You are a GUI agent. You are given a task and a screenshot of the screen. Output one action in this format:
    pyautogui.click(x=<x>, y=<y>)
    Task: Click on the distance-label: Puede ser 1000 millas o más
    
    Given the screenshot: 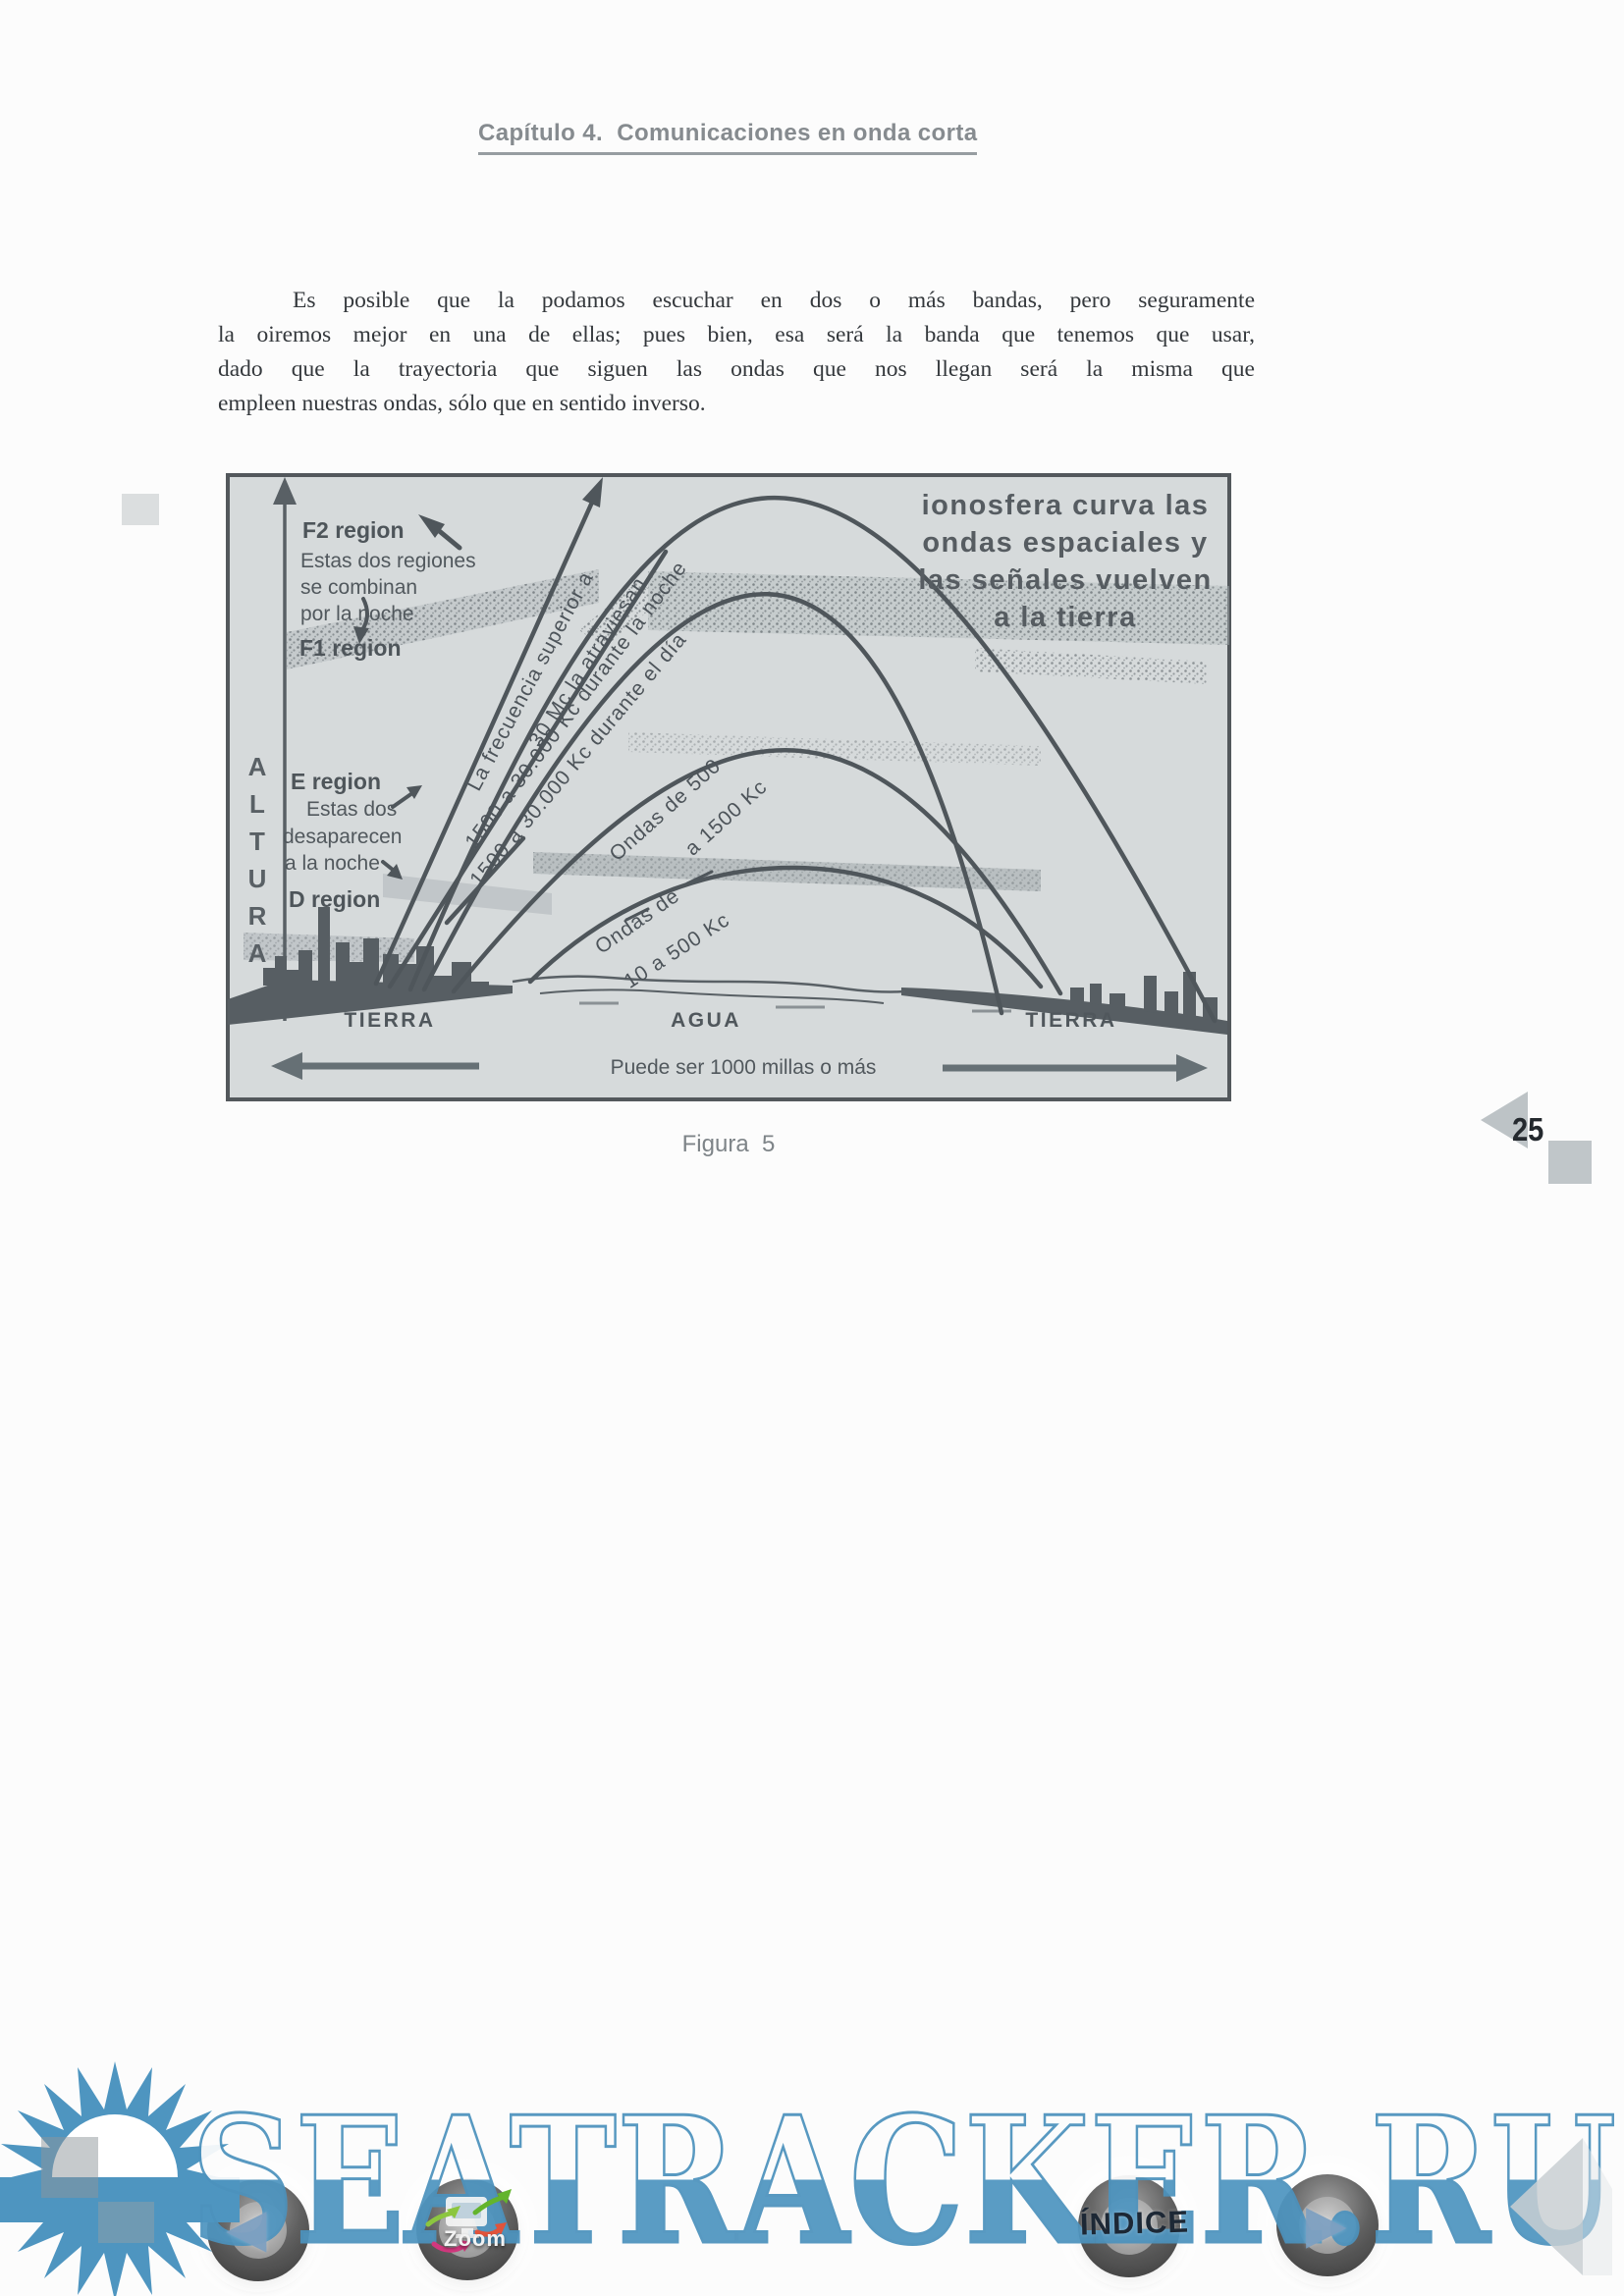 What is the action you would take?
    pyautogui.click(x=744, y=1068)
    